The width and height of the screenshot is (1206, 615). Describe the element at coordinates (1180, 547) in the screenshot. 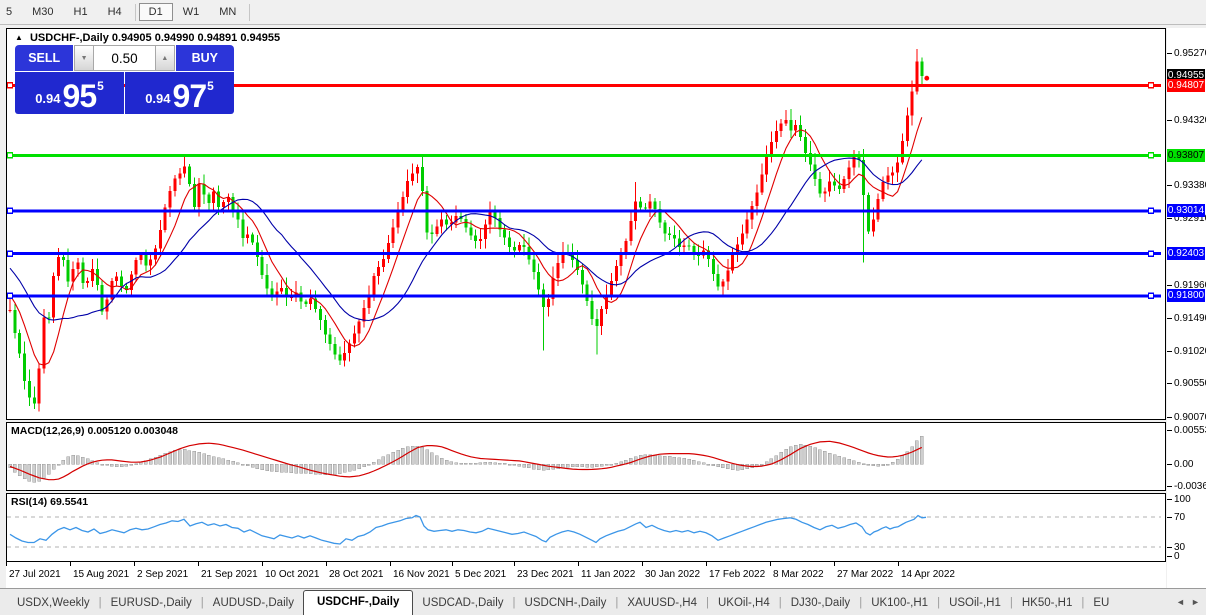

I see `rsi-axis-label: 30` at that location.